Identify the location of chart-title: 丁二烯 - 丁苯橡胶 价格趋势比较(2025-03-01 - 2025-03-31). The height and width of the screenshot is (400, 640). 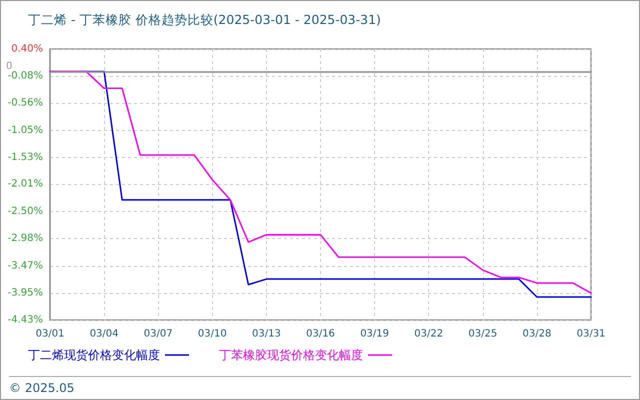
(204, 19).